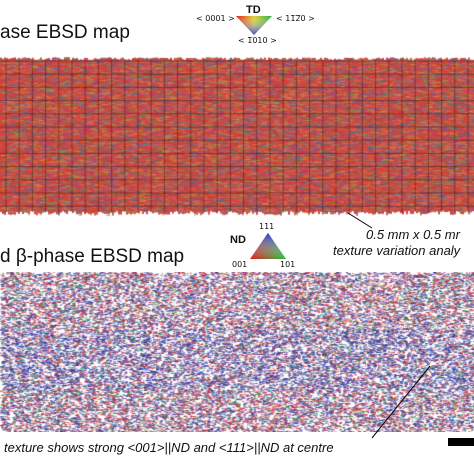  Describe the element at coordinates (288, 264) in the screenshot. I see `panel-b-key-label-right: 101` at that location.